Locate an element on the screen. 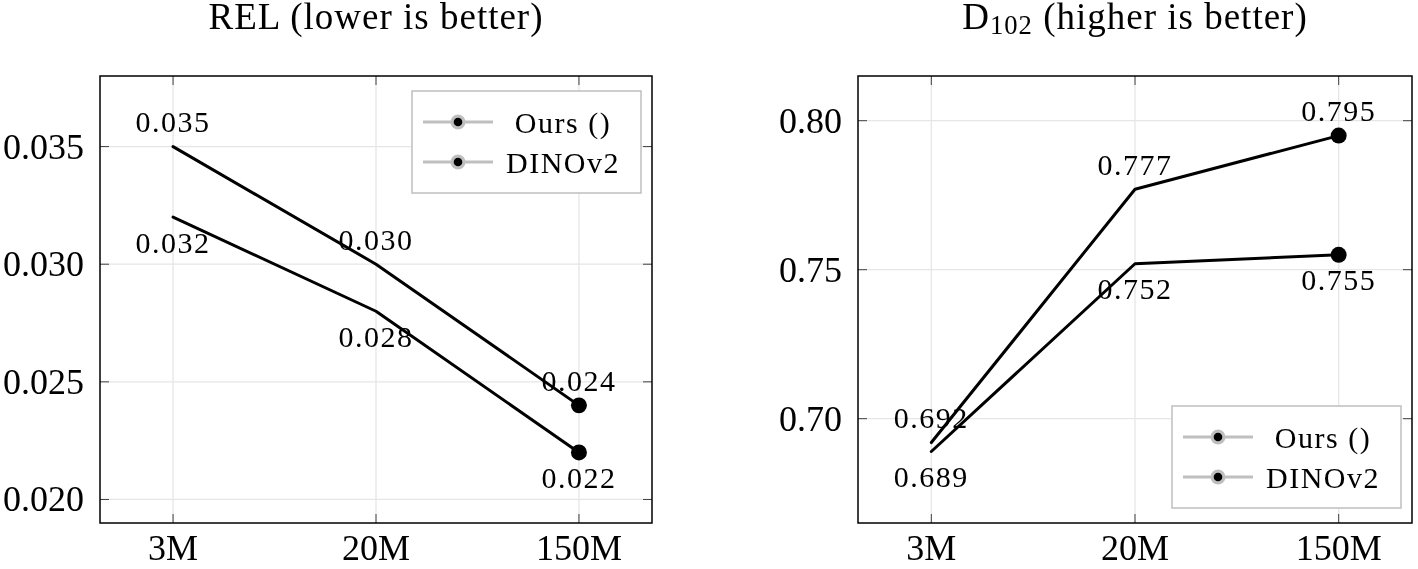 Image resolution: width=1418 pixels, height=569 pixels. y-tick-label: 0.75 is located at coordinates (810, 269).